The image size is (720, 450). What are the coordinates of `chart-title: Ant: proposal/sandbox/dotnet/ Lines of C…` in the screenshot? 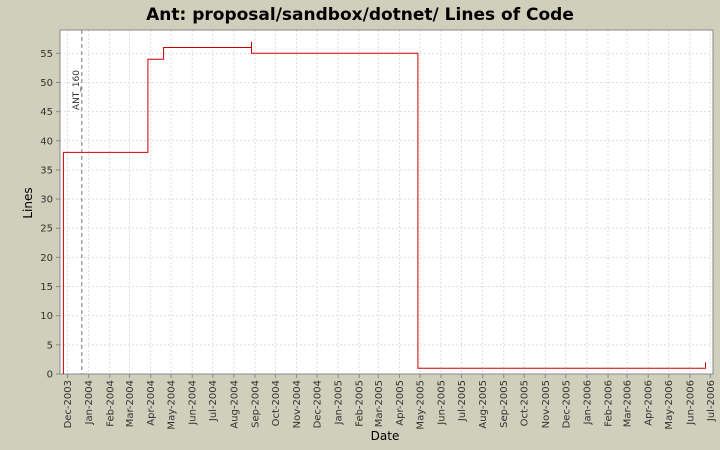 It's located at (360, 15).